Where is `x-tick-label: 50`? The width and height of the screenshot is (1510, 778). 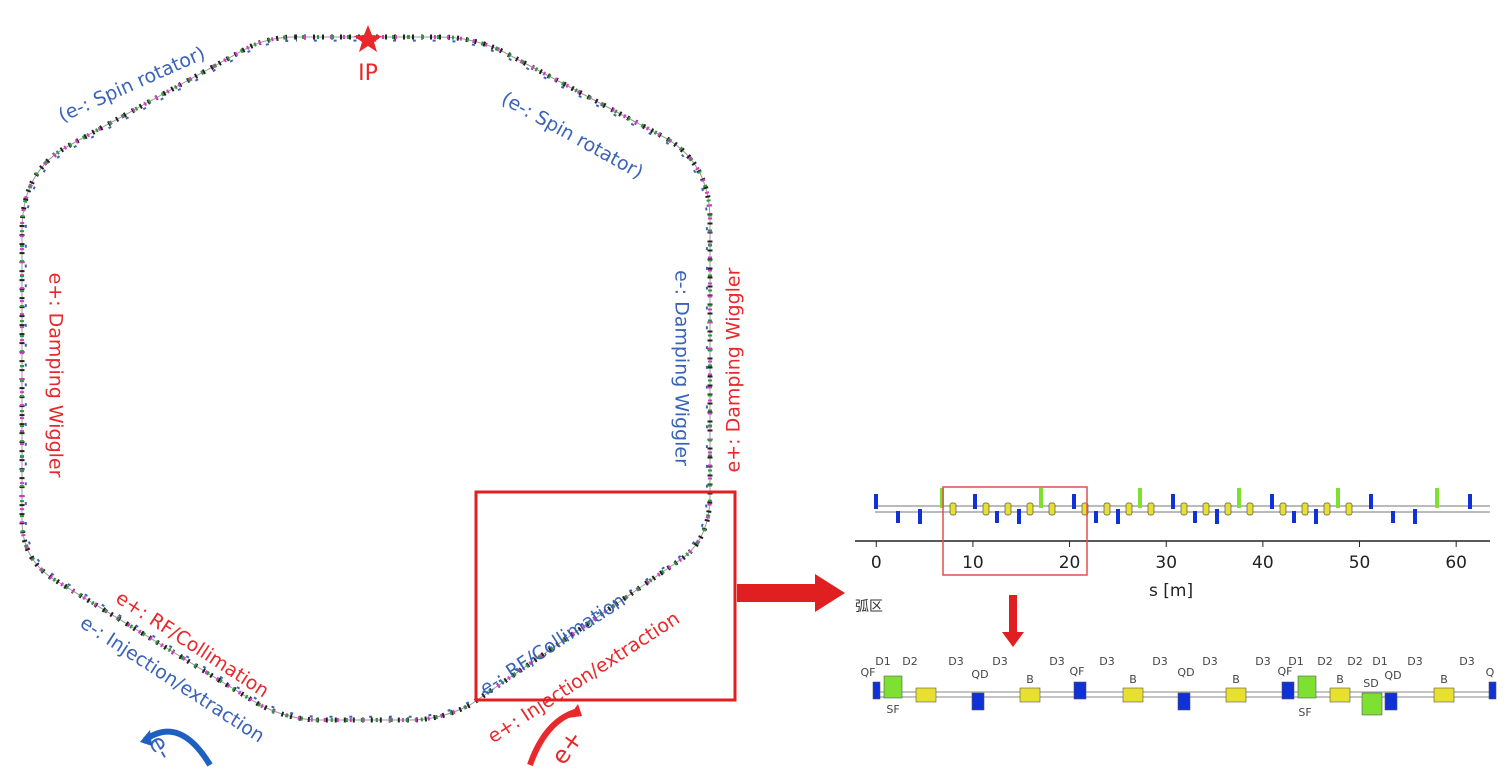 x-tick-label: 50 is located at coordinates (1360, 563).